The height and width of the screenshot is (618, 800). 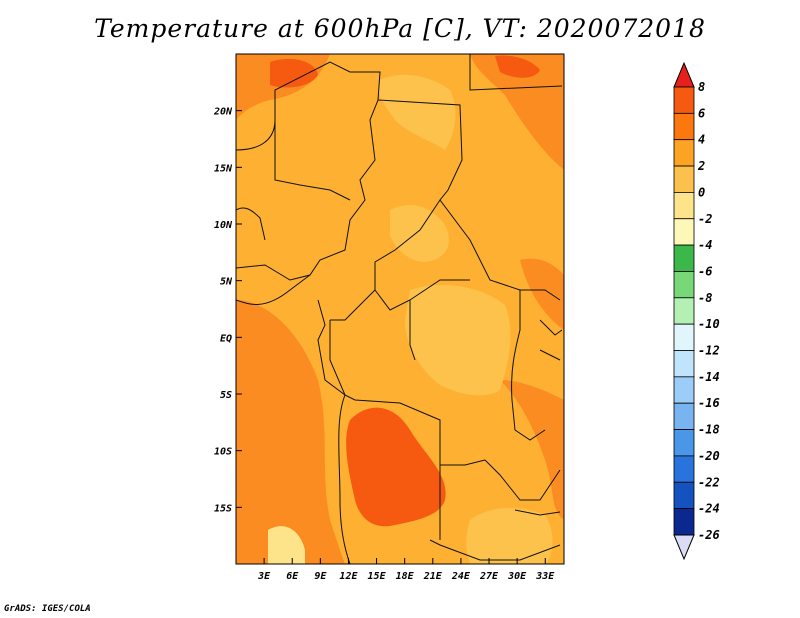 I want to click on legend-level-label: -20, so click(x=709, y=456).